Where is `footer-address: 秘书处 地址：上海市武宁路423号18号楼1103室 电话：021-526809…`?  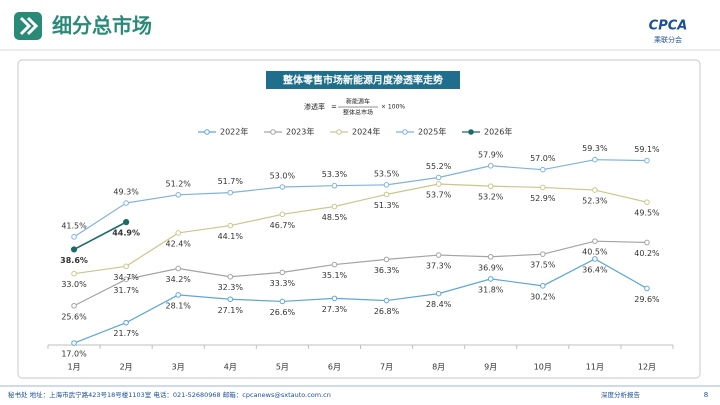
footer-address: 秘书处 地址：上海市武宁路423号18号楼1103室 电话：021-526809… is located at coordinates (169, 394).